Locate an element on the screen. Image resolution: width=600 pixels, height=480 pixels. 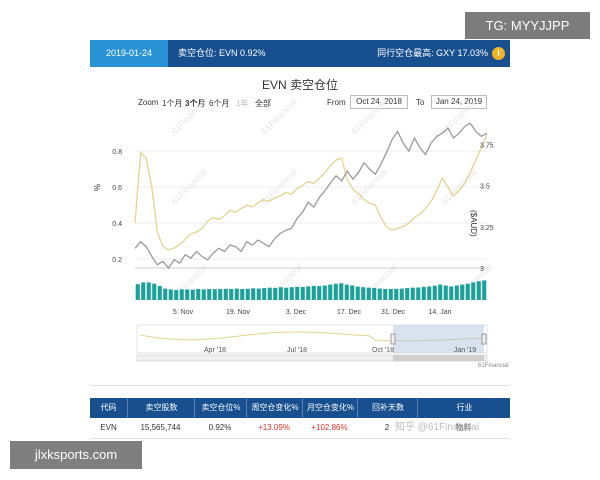
right-tick-label: 3 is located at coordinates (482, 269).